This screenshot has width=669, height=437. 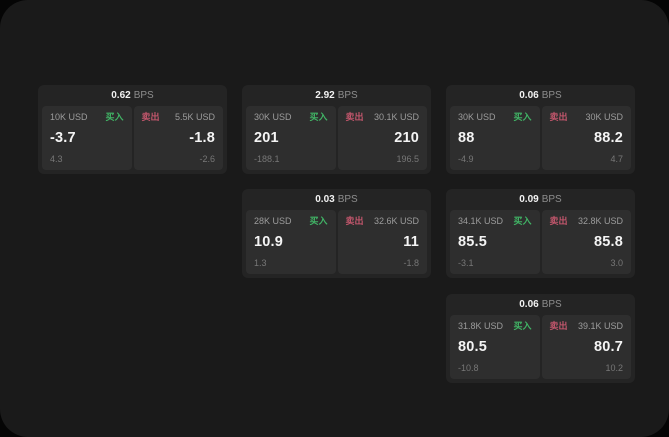 What do you see at coordinates (481, 221) in the screenshot?
I see `buy-amount: 34.1K USD` at bounding box center [481, 221].